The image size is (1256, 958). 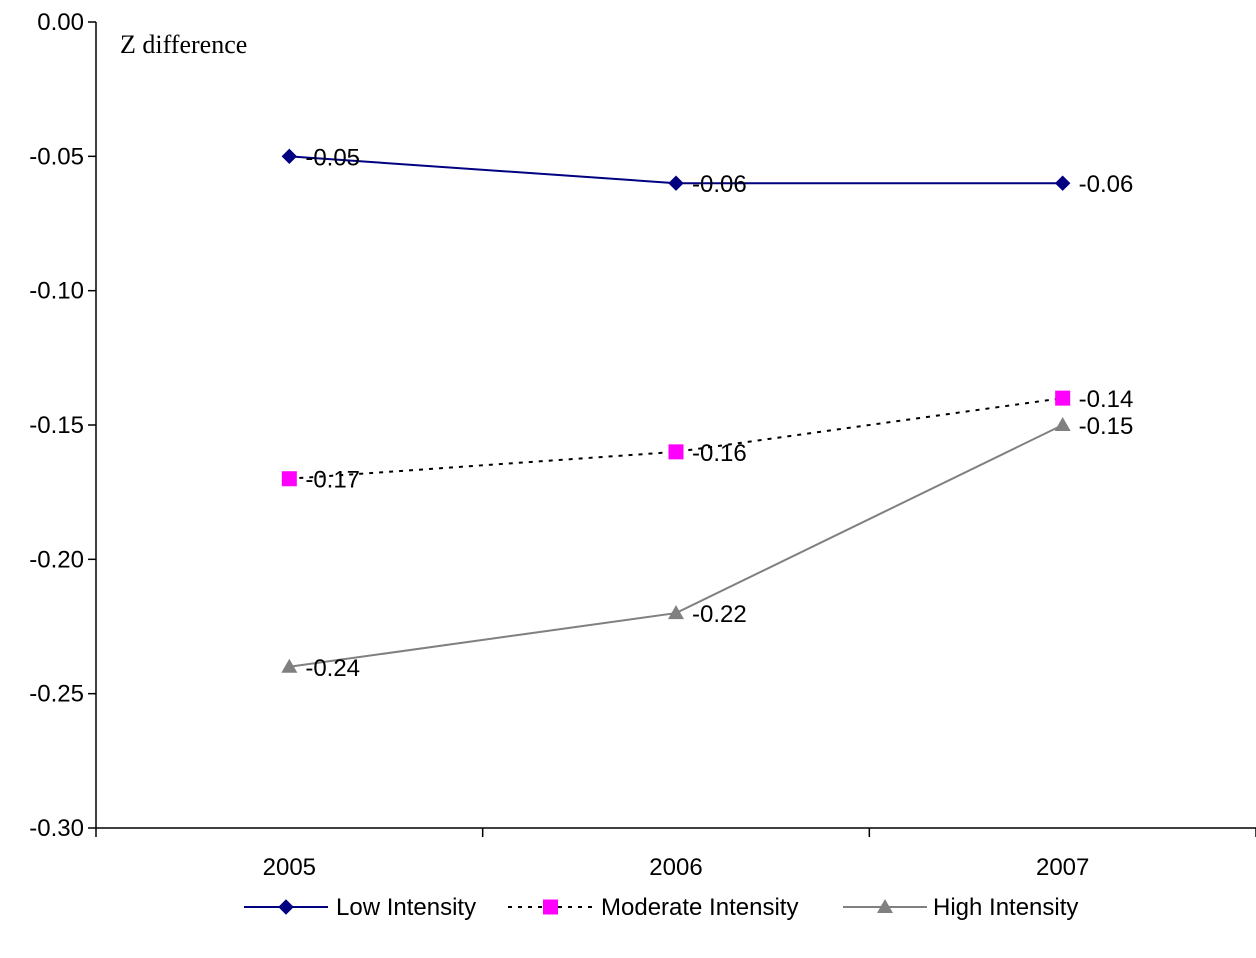 I want to click on x-tick-label: 2007, so click(x=1062, y=867).